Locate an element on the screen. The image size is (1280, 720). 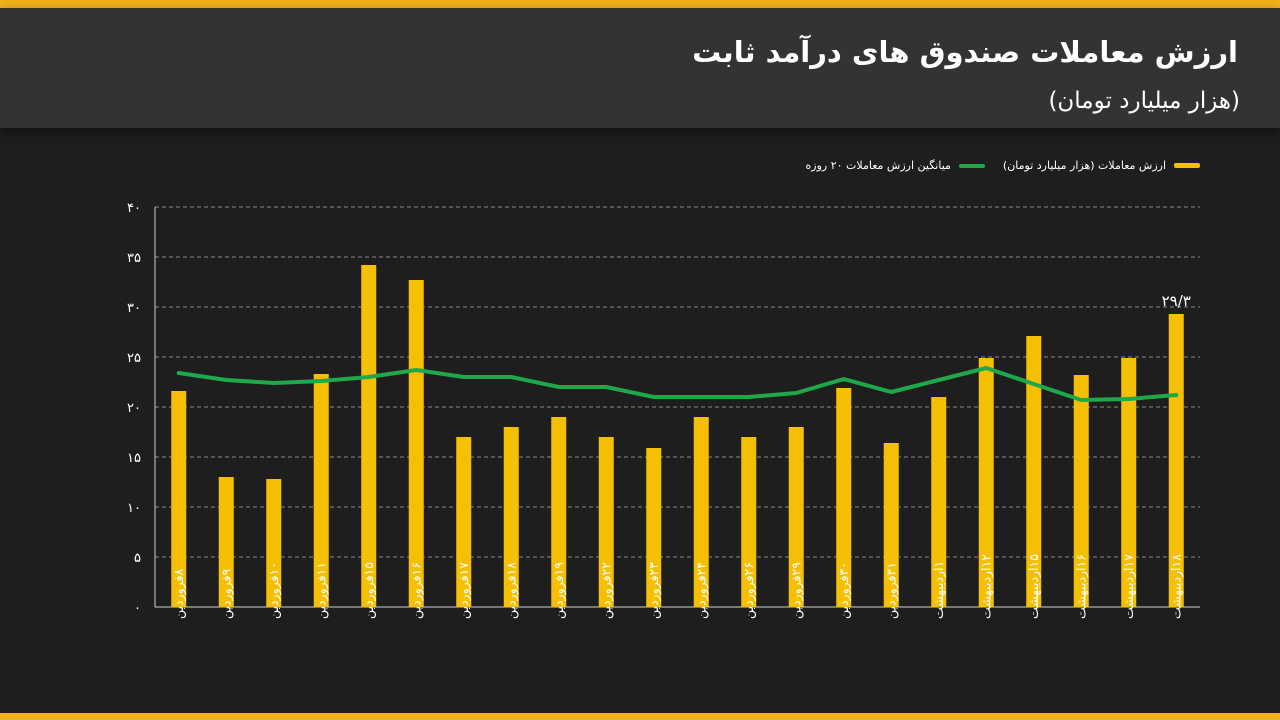
x-tick-label: ۳۰فروردین is located at coordinates (844, 590).